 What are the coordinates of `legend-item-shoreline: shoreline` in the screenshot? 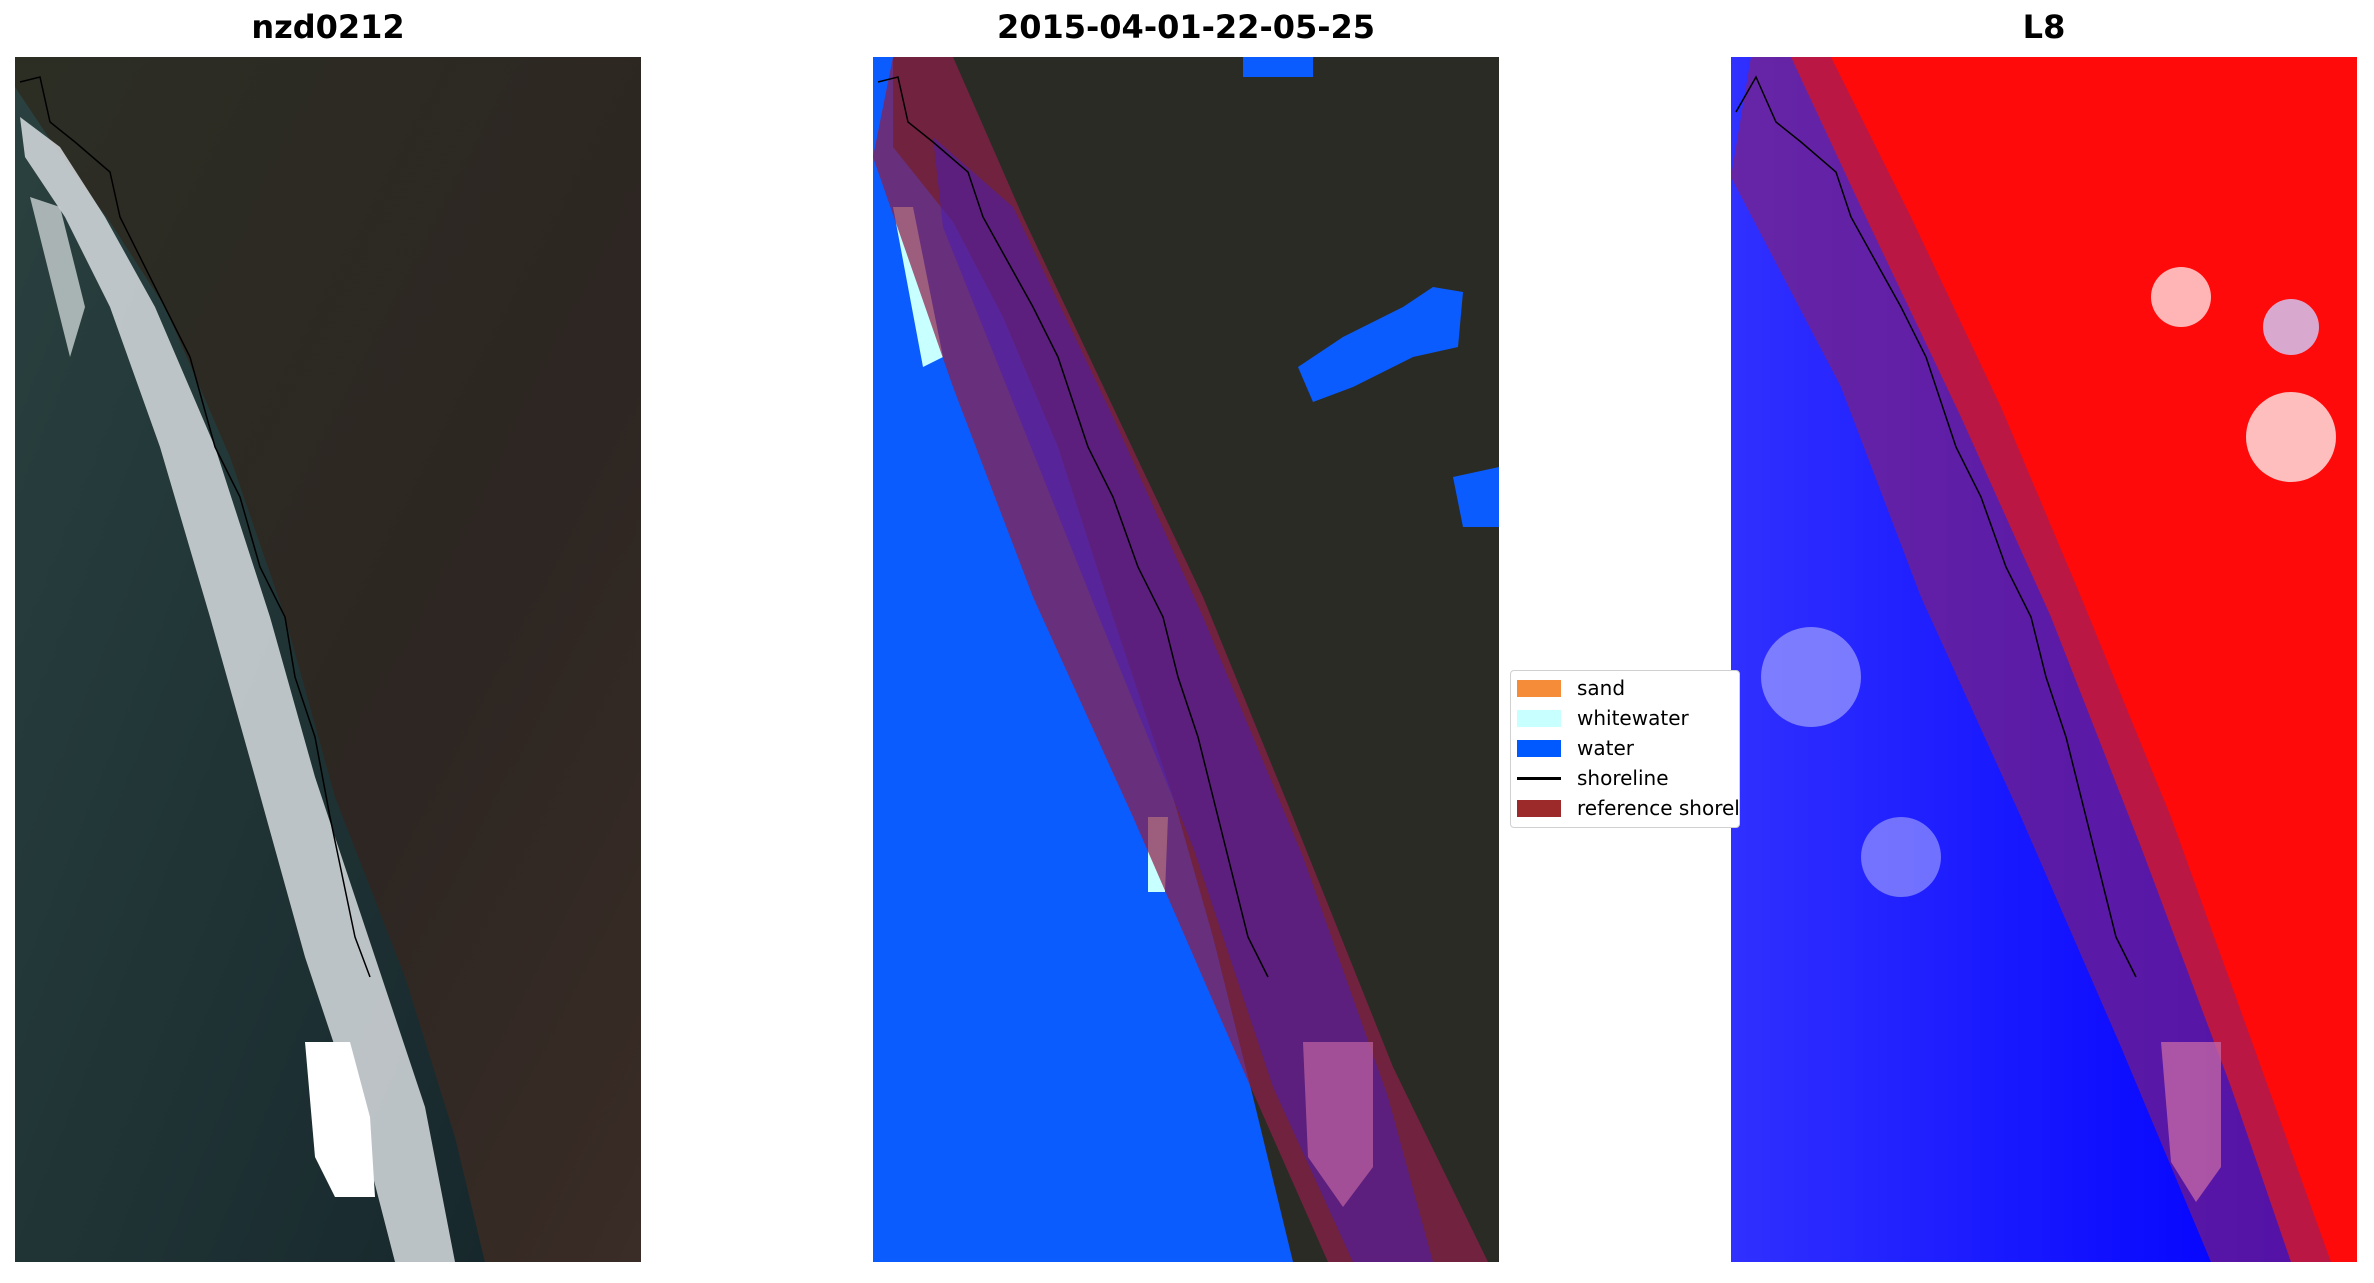 It's located at (1593, 778).